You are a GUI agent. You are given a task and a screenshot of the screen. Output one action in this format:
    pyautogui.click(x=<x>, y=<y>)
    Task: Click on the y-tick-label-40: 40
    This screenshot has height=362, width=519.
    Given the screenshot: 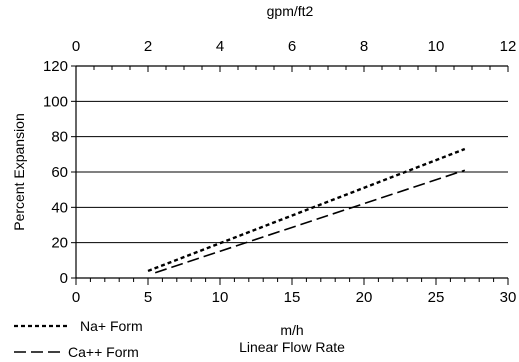 What is the action you would take?
    pyautogui.click(x=59, y=207)
    